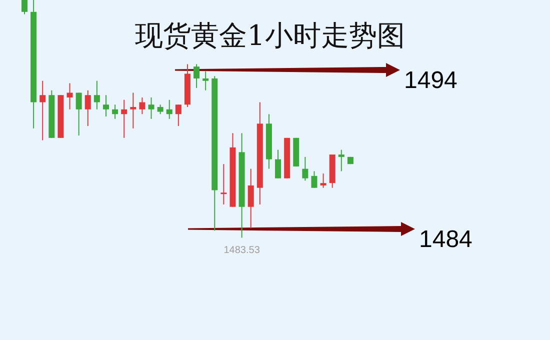  I want to click on text: 现货黄金1小时走势图, so click(270, 35).